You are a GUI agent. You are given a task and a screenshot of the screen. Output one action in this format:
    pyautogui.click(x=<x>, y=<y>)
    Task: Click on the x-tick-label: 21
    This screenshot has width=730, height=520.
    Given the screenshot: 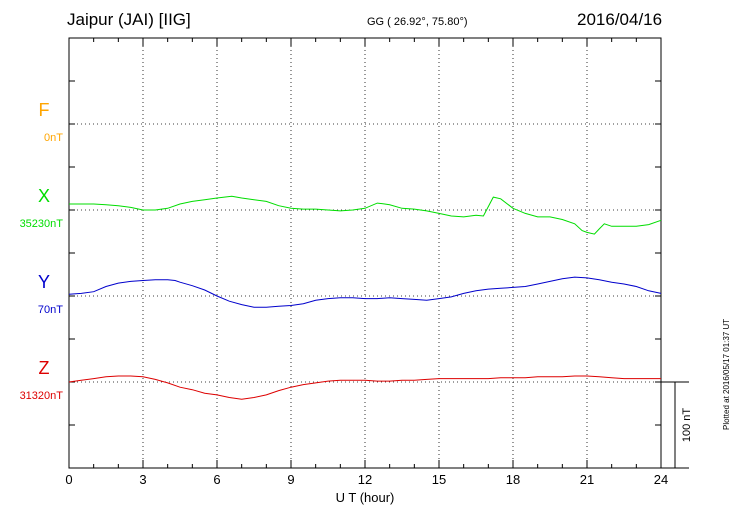 What is the action you would take?
    pyautogui.click(x=587, y=479)
    